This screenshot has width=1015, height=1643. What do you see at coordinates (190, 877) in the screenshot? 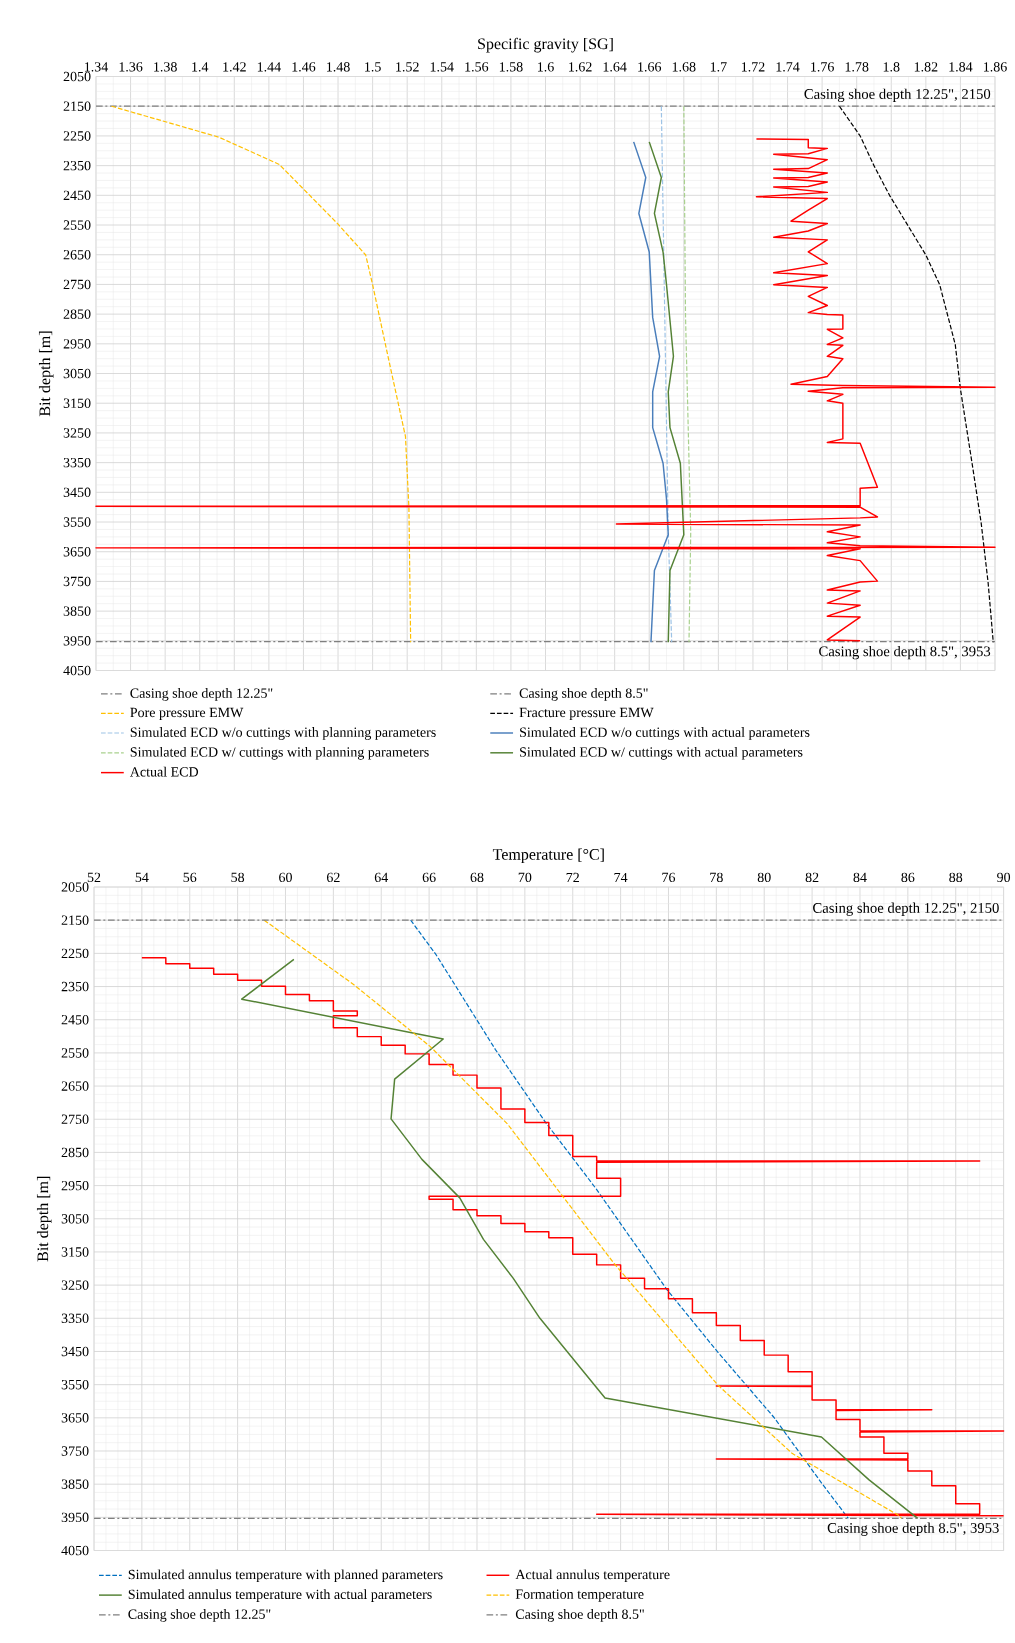
I see `x-tick-label: 56` at bounding box center [190, 877].